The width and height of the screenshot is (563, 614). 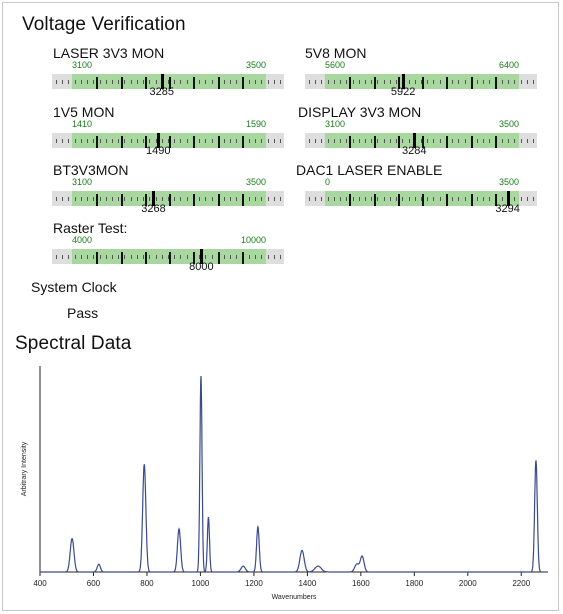 What do you see at coordinates (360, 112) in the screenshot?
I see `gauge-label-display-3v3-mon: DISPLAY 3V3 MON` at bounding box center [360, 112].